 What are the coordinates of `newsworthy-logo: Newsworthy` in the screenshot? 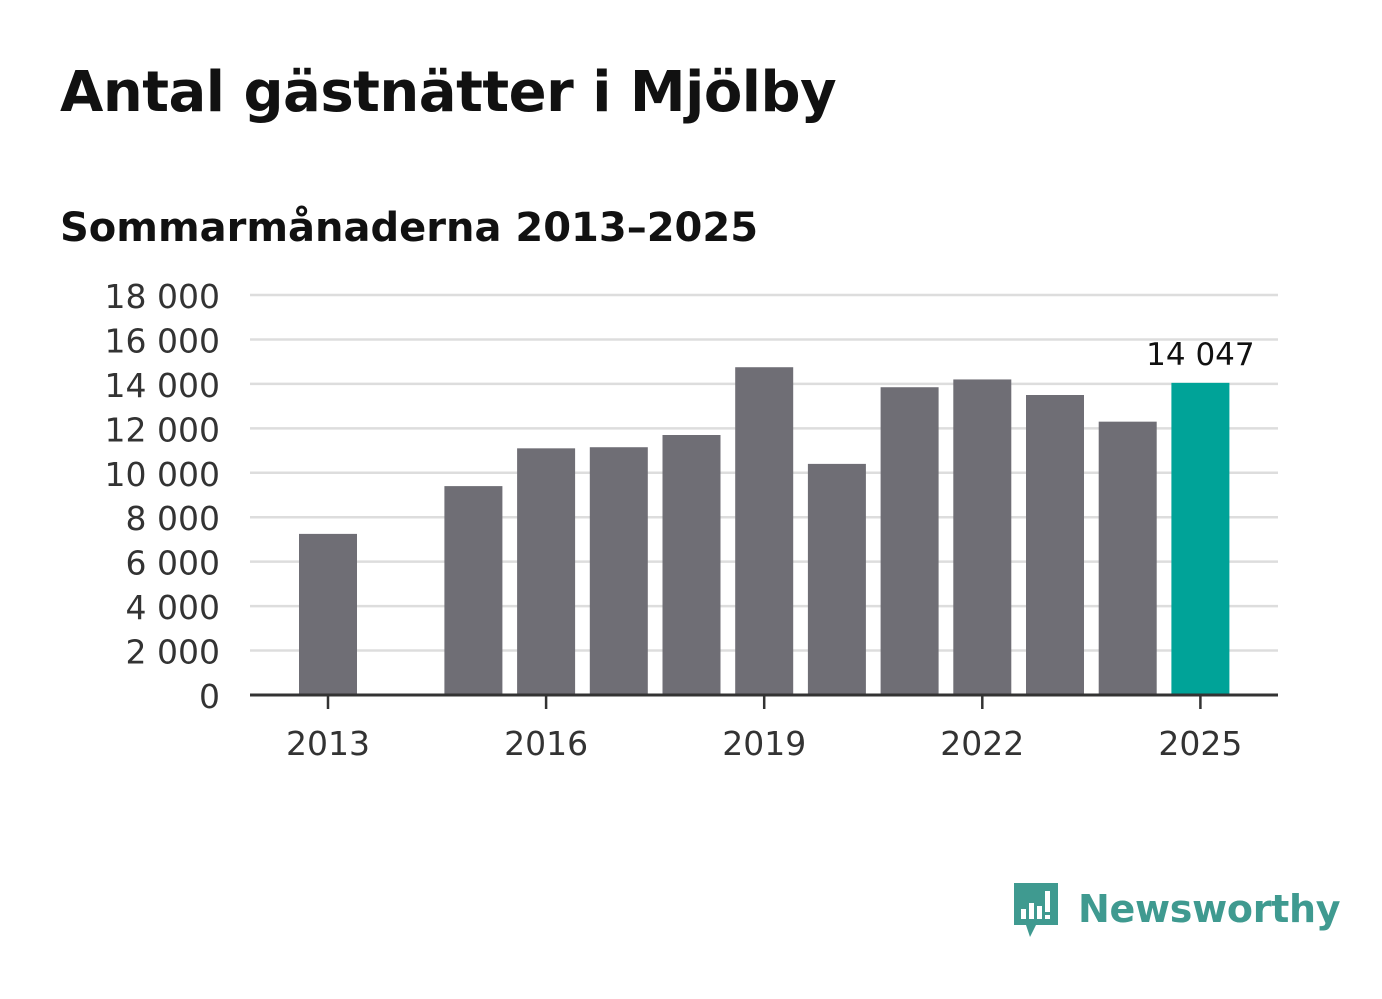 It's located at (1175, 909).